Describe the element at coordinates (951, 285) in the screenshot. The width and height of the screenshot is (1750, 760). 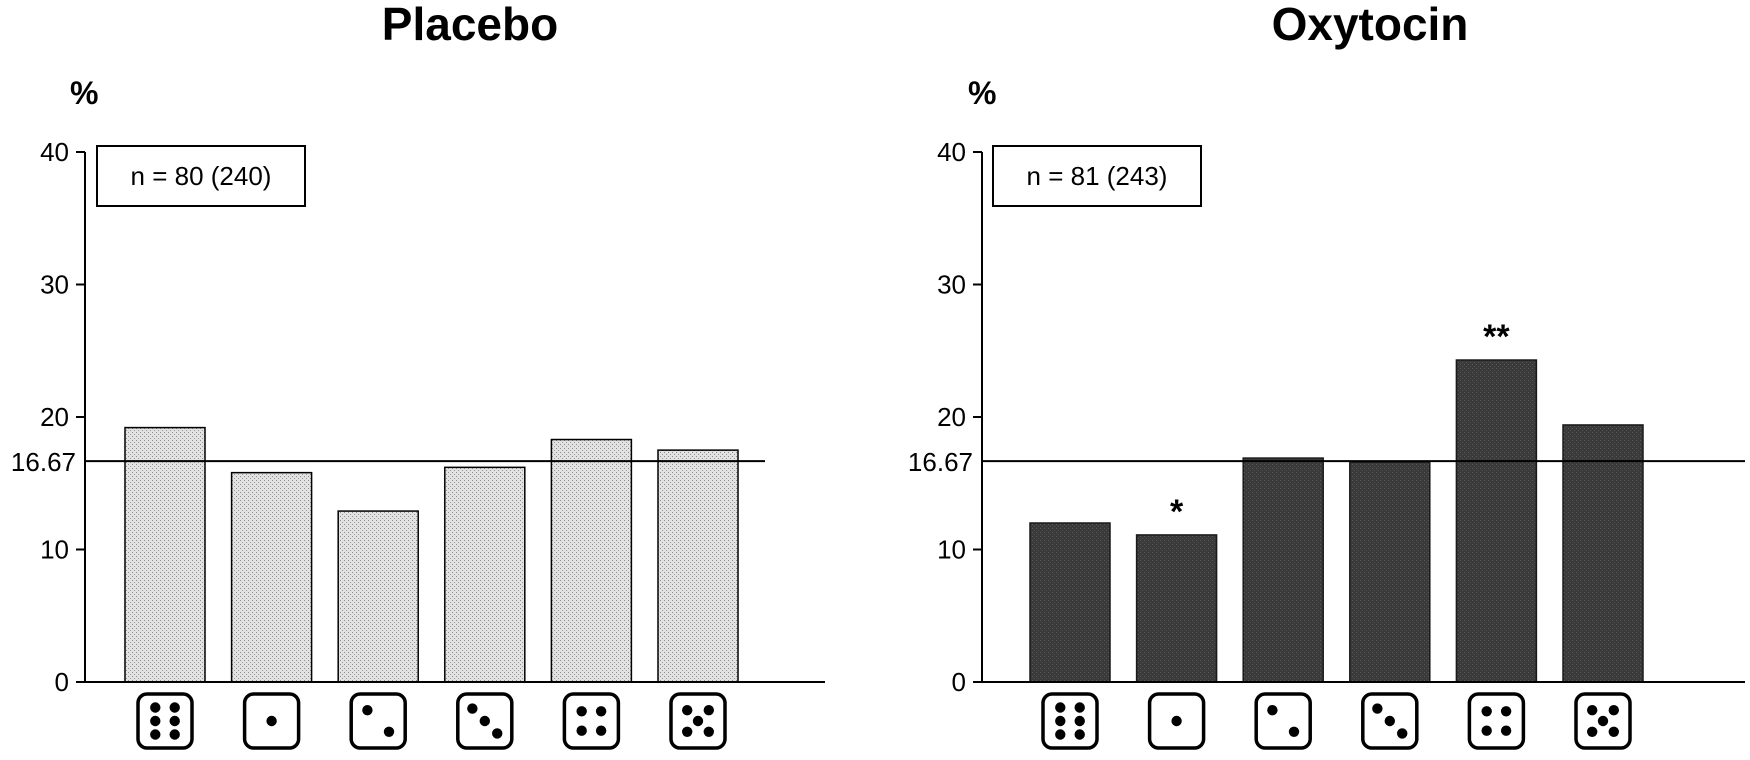
I see `oxytocin-y-tick-label: 30` at that location.